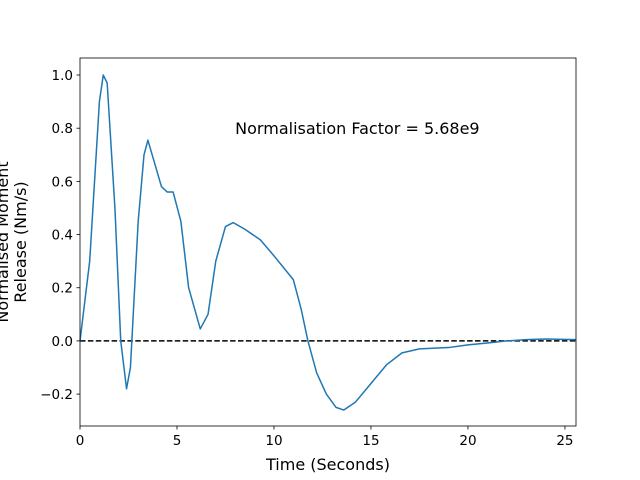 The image size is (640, 480). Describe the element at coordinates (327, 464) in the screenshot. I see `x-axis-label: Time (Seconds)` at that location.